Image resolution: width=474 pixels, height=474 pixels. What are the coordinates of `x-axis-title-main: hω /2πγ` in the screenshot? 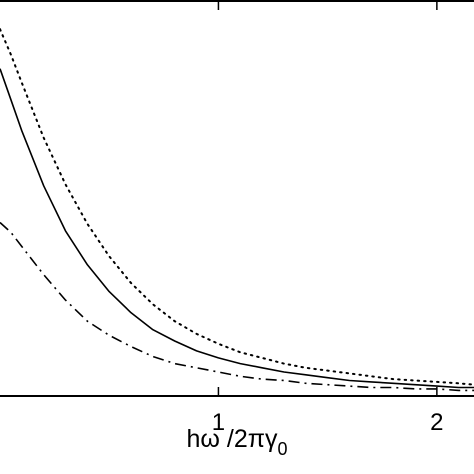 It's located at (232, 439).